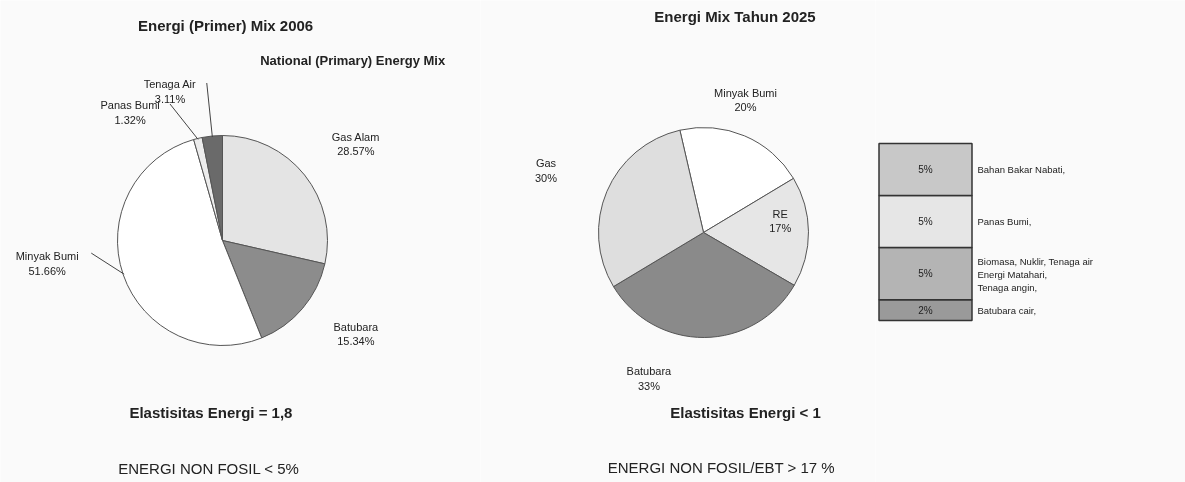  Describe the element at coordinates (226, 25) in the screenshot. I see `chart-title: Energi (Primer) Mix 2006` at that location.